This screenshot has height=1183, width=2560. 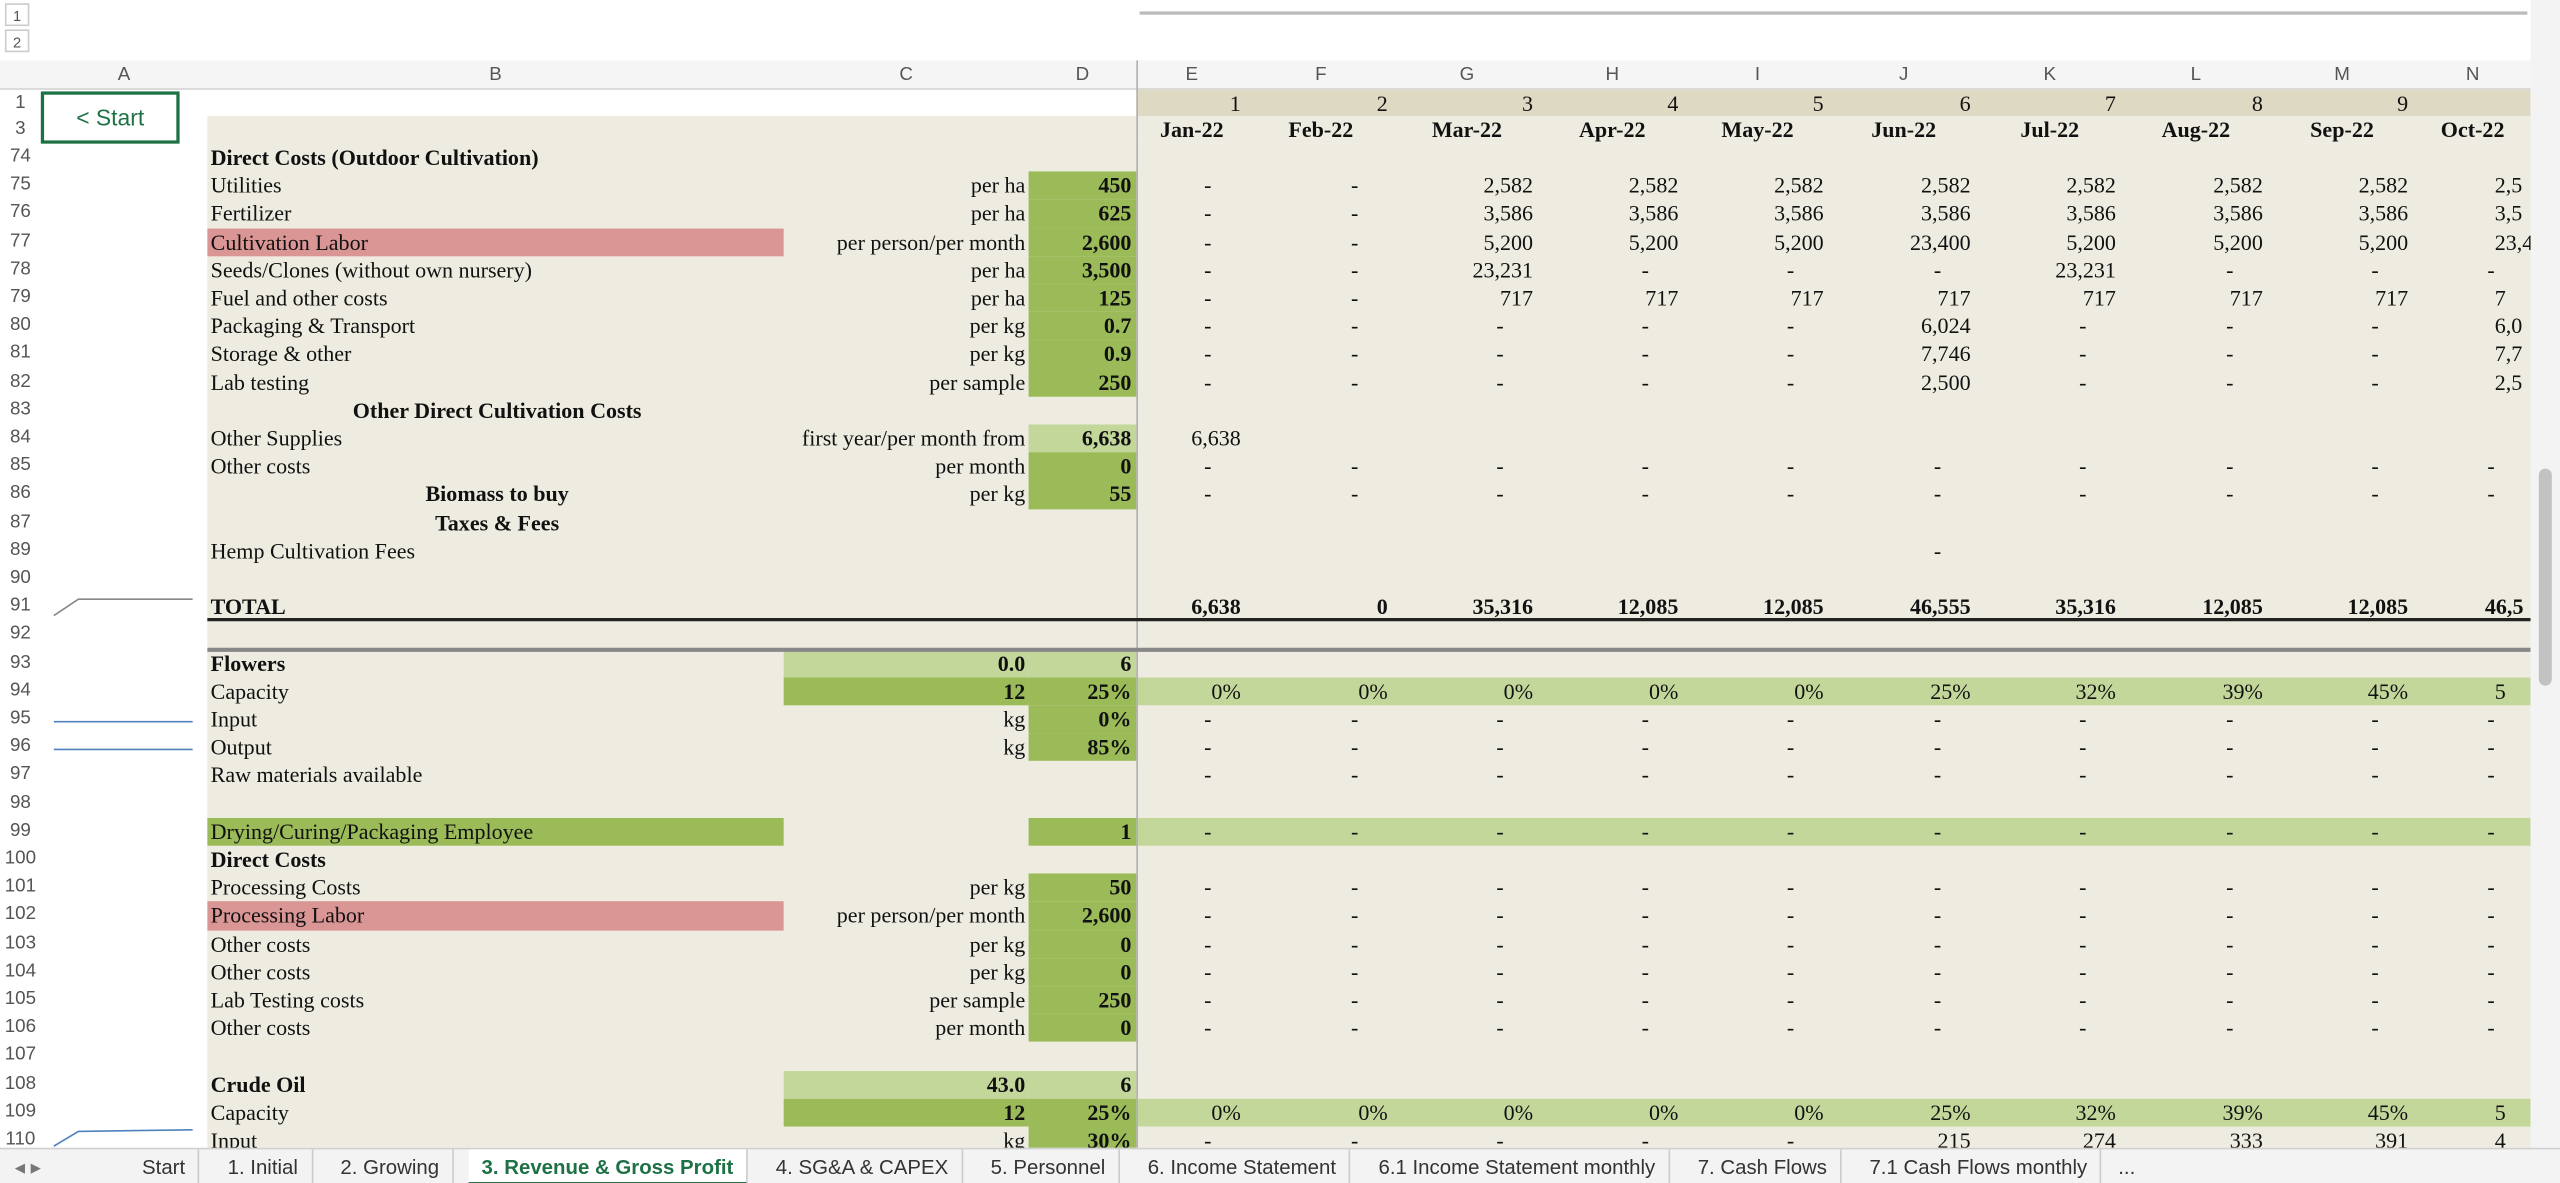 What do you see at coordinates (2500, 1140) in the screenshot?
I see `value-cell: 4` at bounding box center [2500, 1140].